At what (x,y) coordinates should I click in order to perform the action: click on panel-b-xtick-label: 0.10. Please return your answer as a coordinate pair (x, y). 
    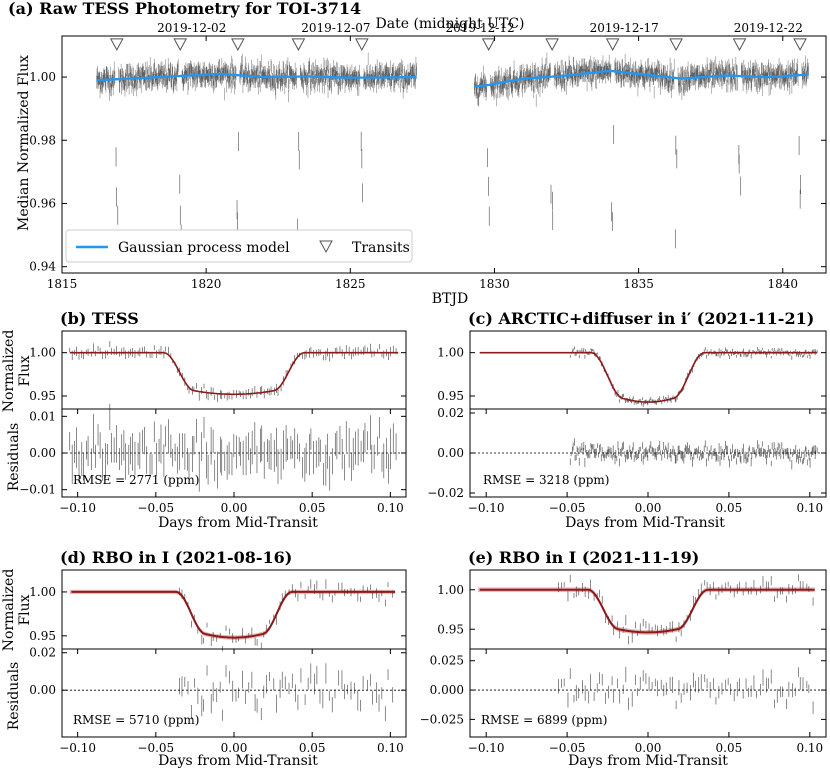
    Looking at the image, I should click on (390, 508).